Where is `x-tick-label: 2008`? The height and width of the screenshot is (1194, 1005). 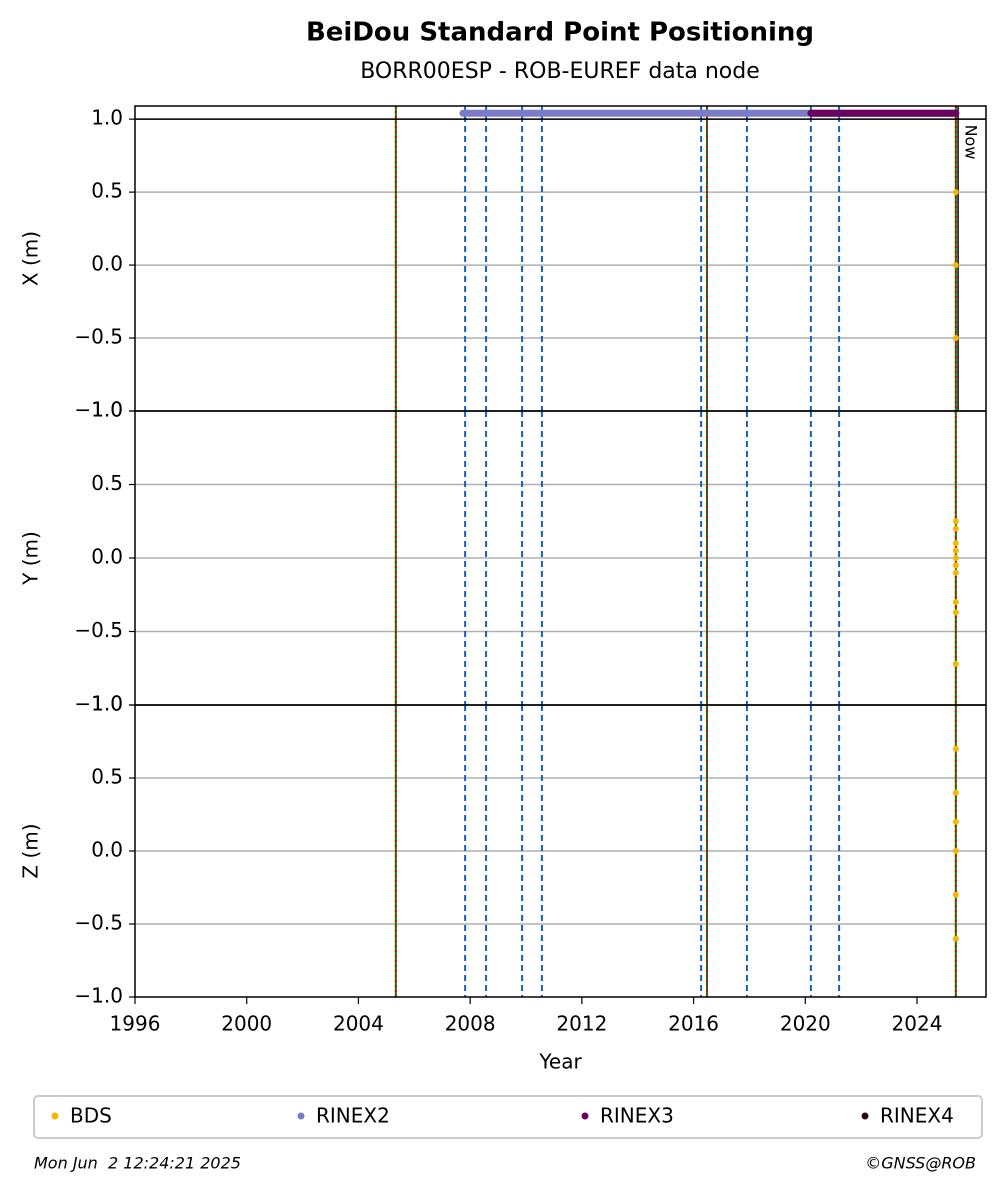
x-tick-label: 2008 is located at coordinates (470, 1024).